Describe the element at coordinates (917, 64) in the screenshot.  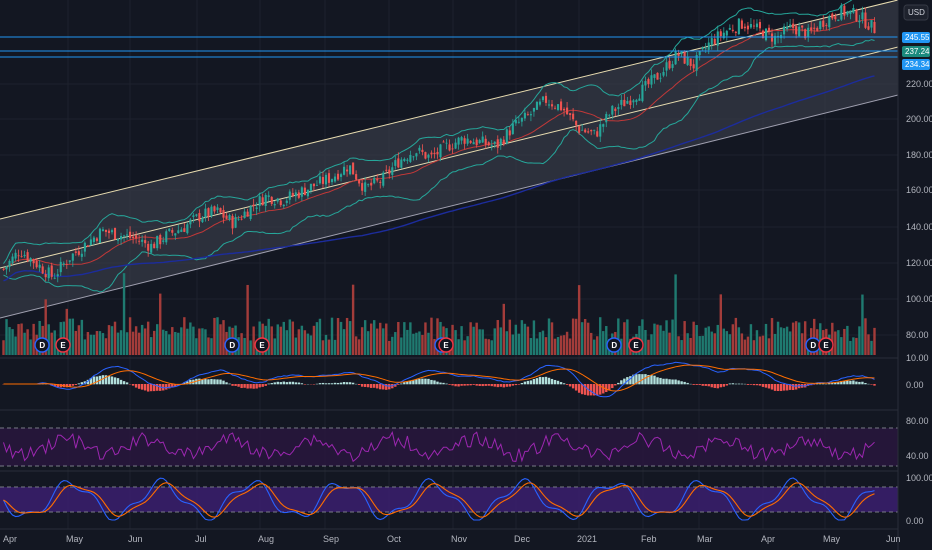
I see `price-badge-3: 234.34` at that location.